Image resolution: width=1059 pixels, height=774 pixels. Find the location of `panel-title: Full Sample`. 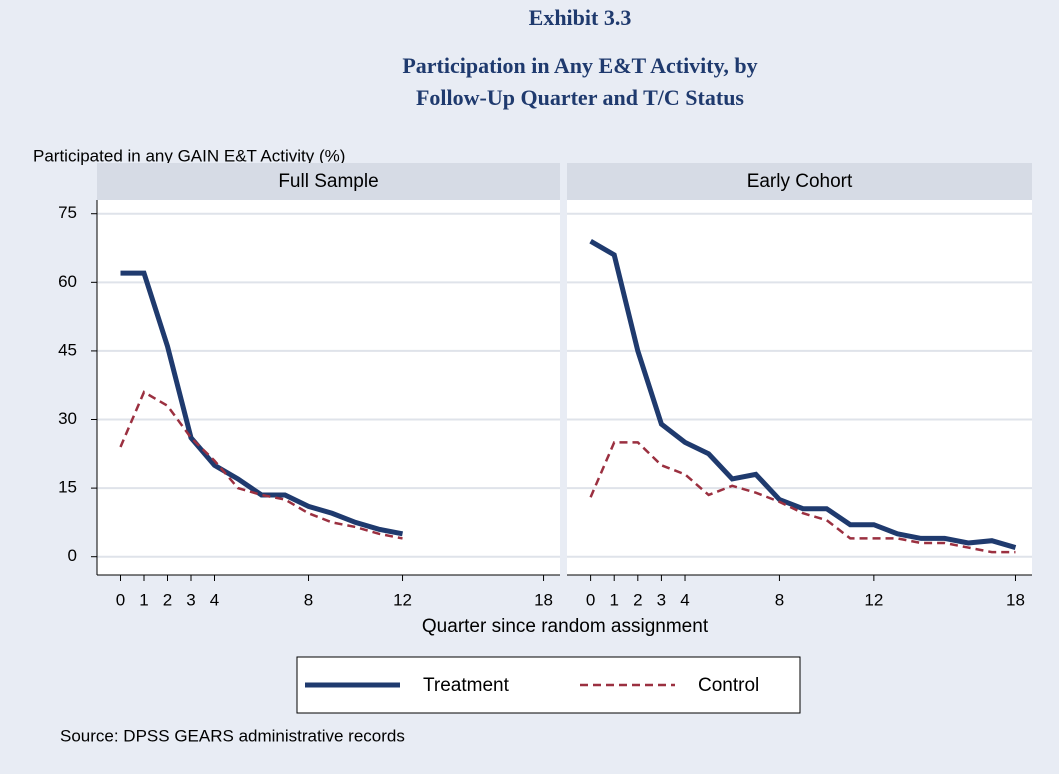

panel-title: Full Sample is located at coordinates (328, 181).